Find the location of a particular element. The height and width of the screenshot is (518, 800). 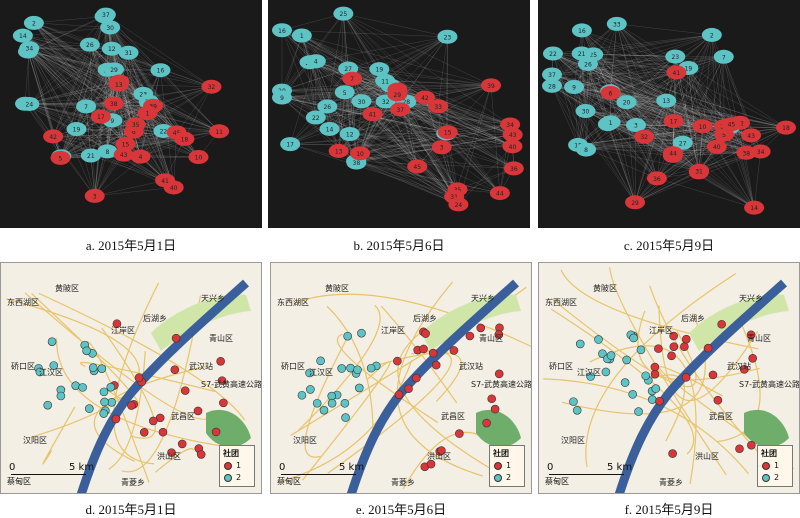

svg-text: 10 is located at coordinates (360, 154).